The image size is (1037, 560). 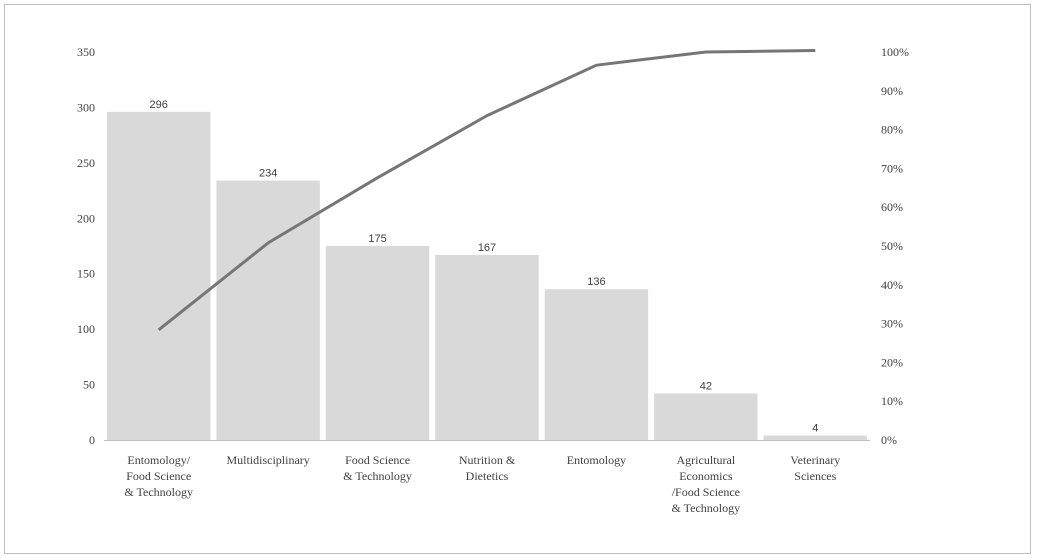 I want to click on category-label: Veterinary Sciences, so click(x=815, y=468).